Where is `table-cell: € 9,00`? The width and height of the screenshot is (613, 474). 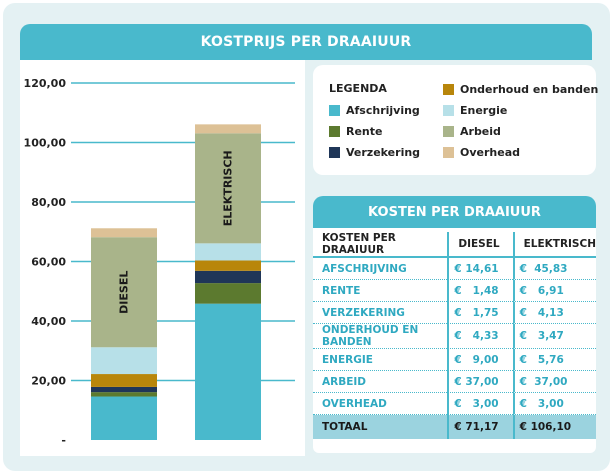
table-cell: € 9,00 is located at coordinates (480, 360).